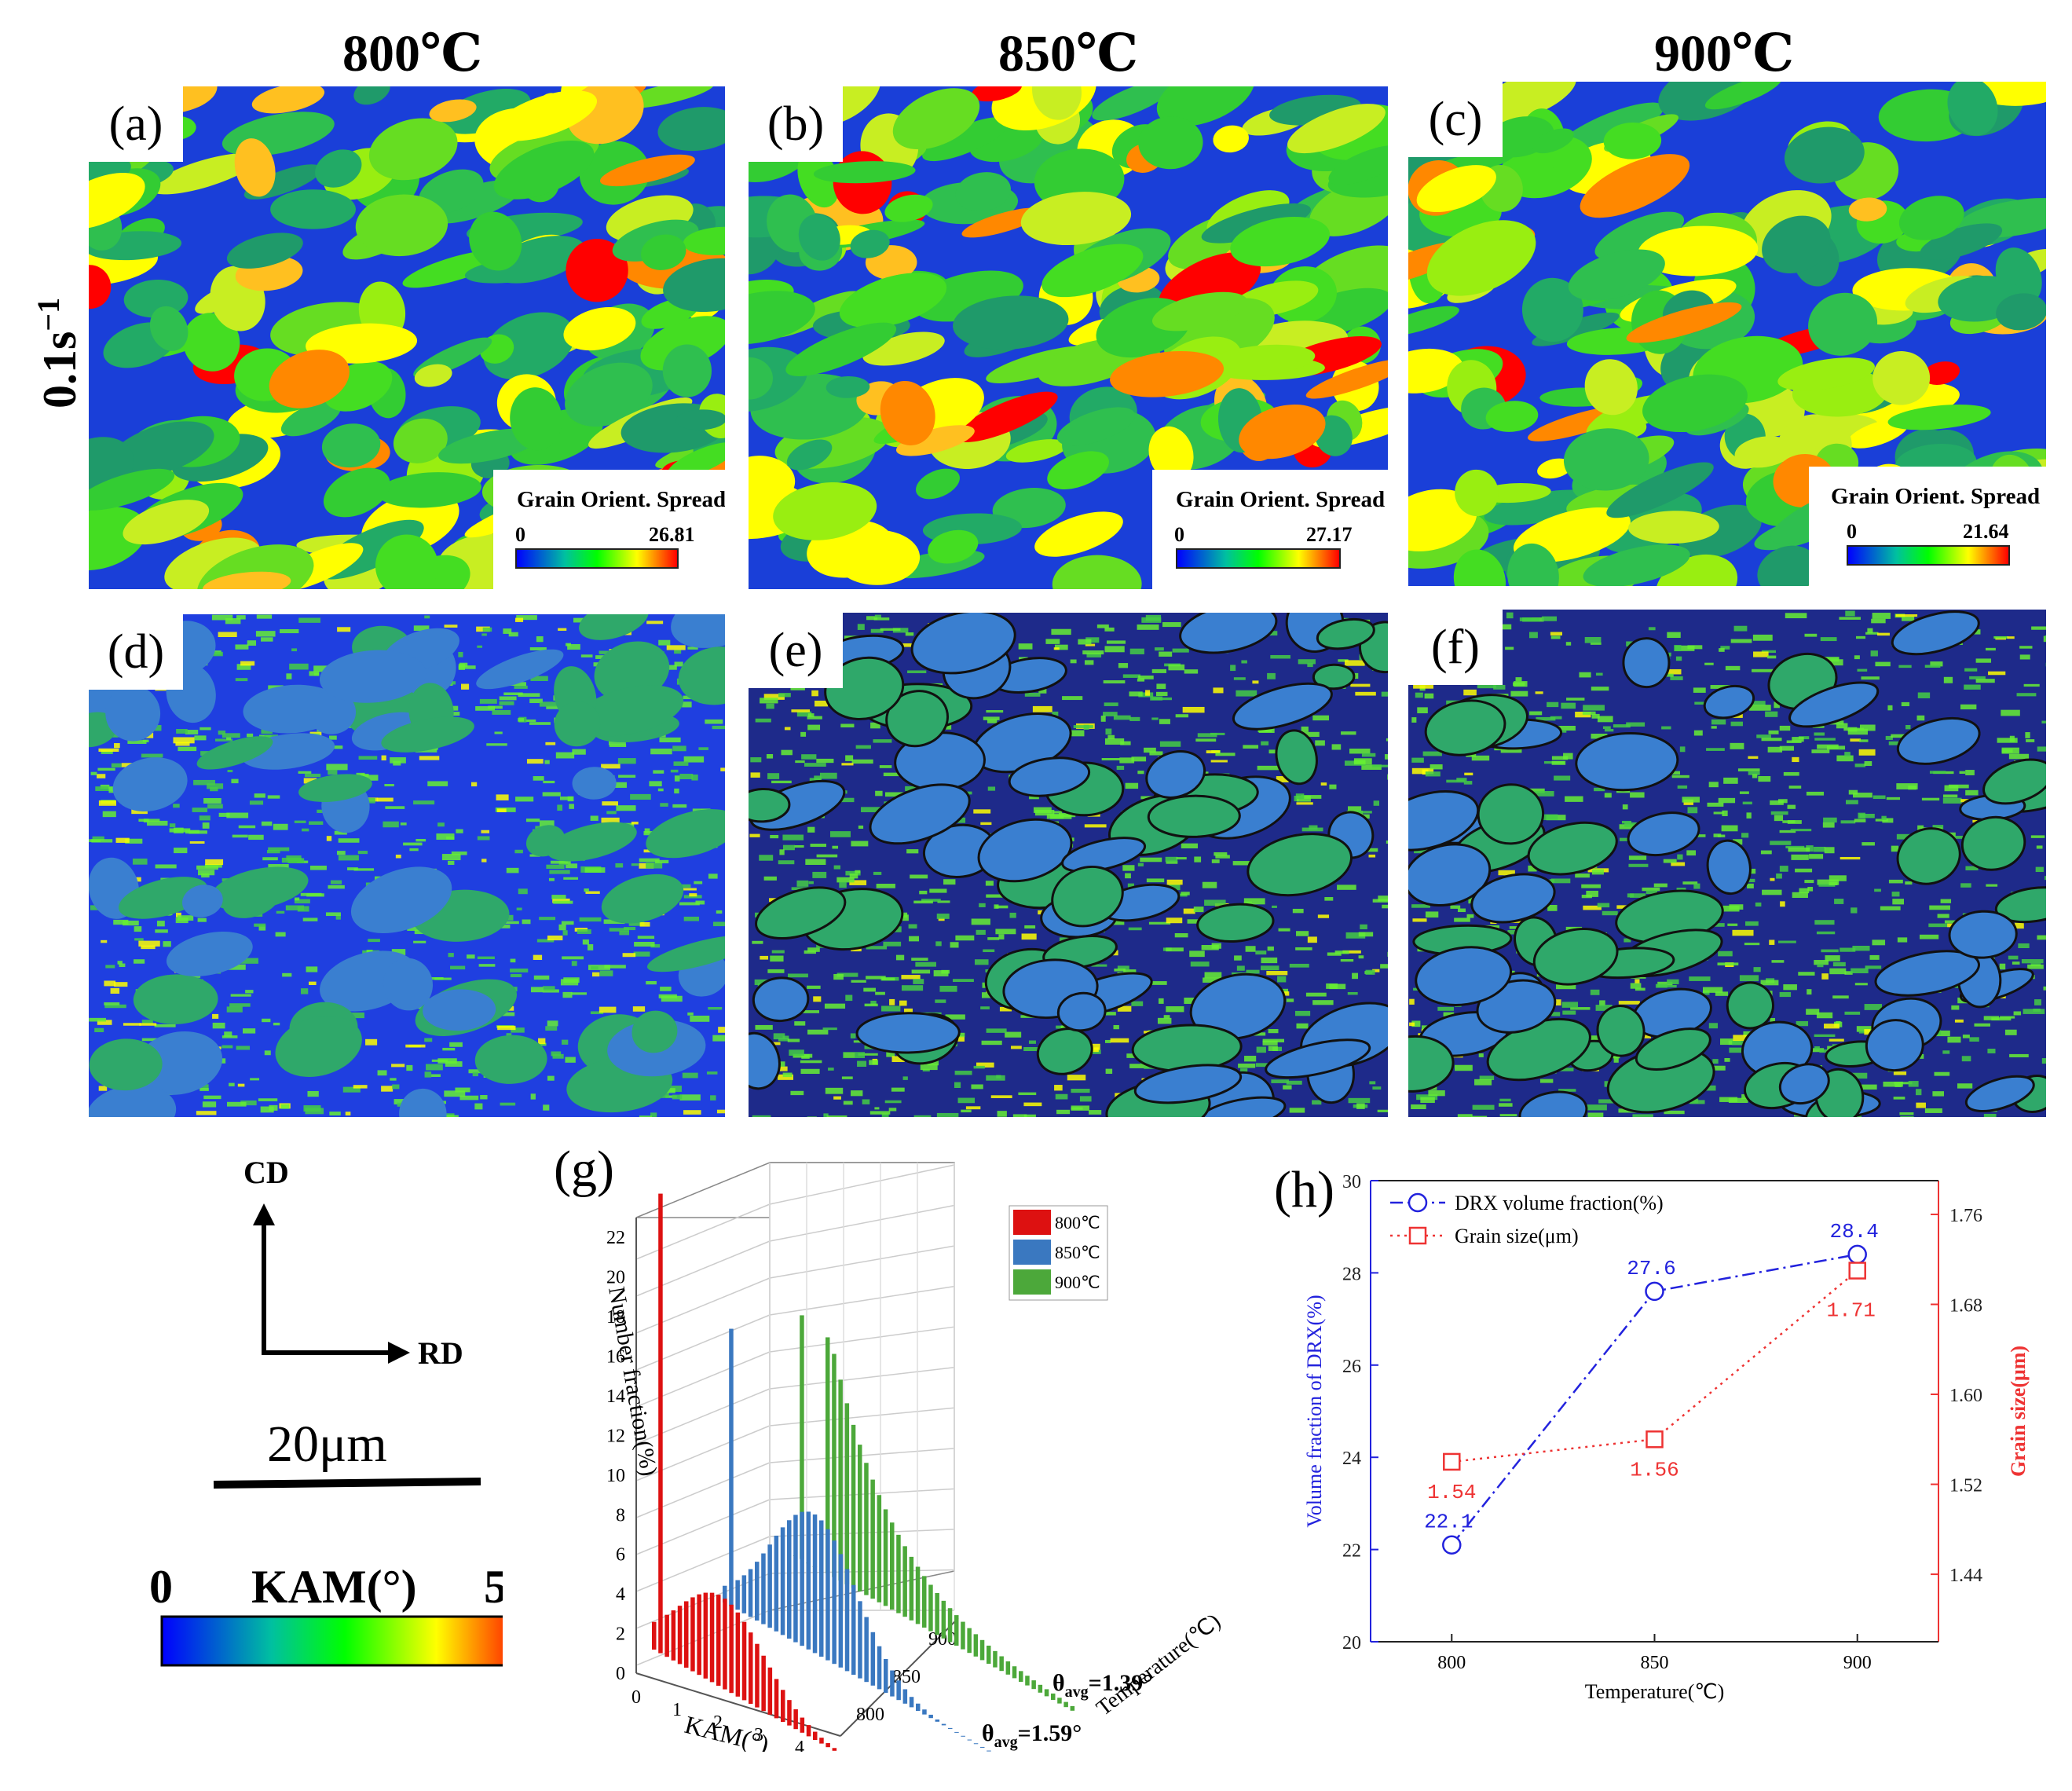  I want to click on g-y-tick: 8, so click(620, 1515).